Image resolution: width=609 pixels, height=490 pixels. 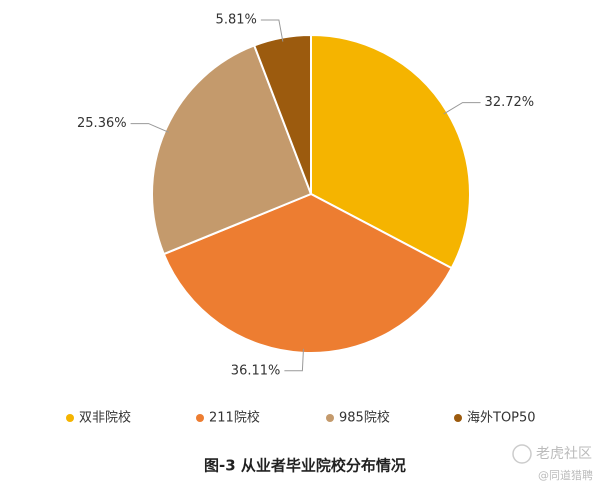 I want to click on data-label: 36.11%, so click(x=256, y=370).